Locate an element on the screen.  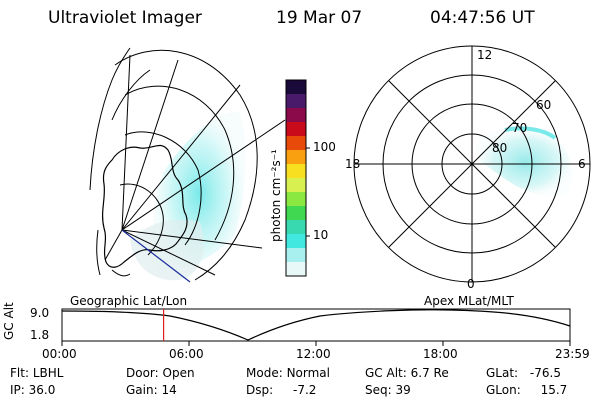
timeline-xtick-2359: 23:59 is located at coordinates (572, 354).